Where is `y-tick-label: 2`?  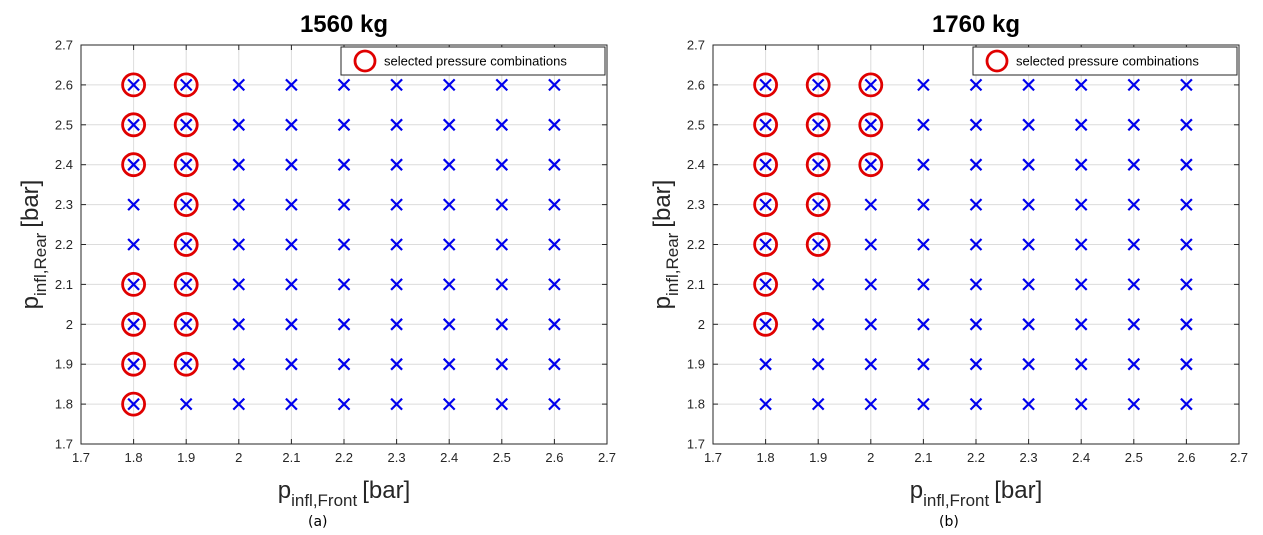
y-tick-label: 2 is located at coordinates (701, 324).